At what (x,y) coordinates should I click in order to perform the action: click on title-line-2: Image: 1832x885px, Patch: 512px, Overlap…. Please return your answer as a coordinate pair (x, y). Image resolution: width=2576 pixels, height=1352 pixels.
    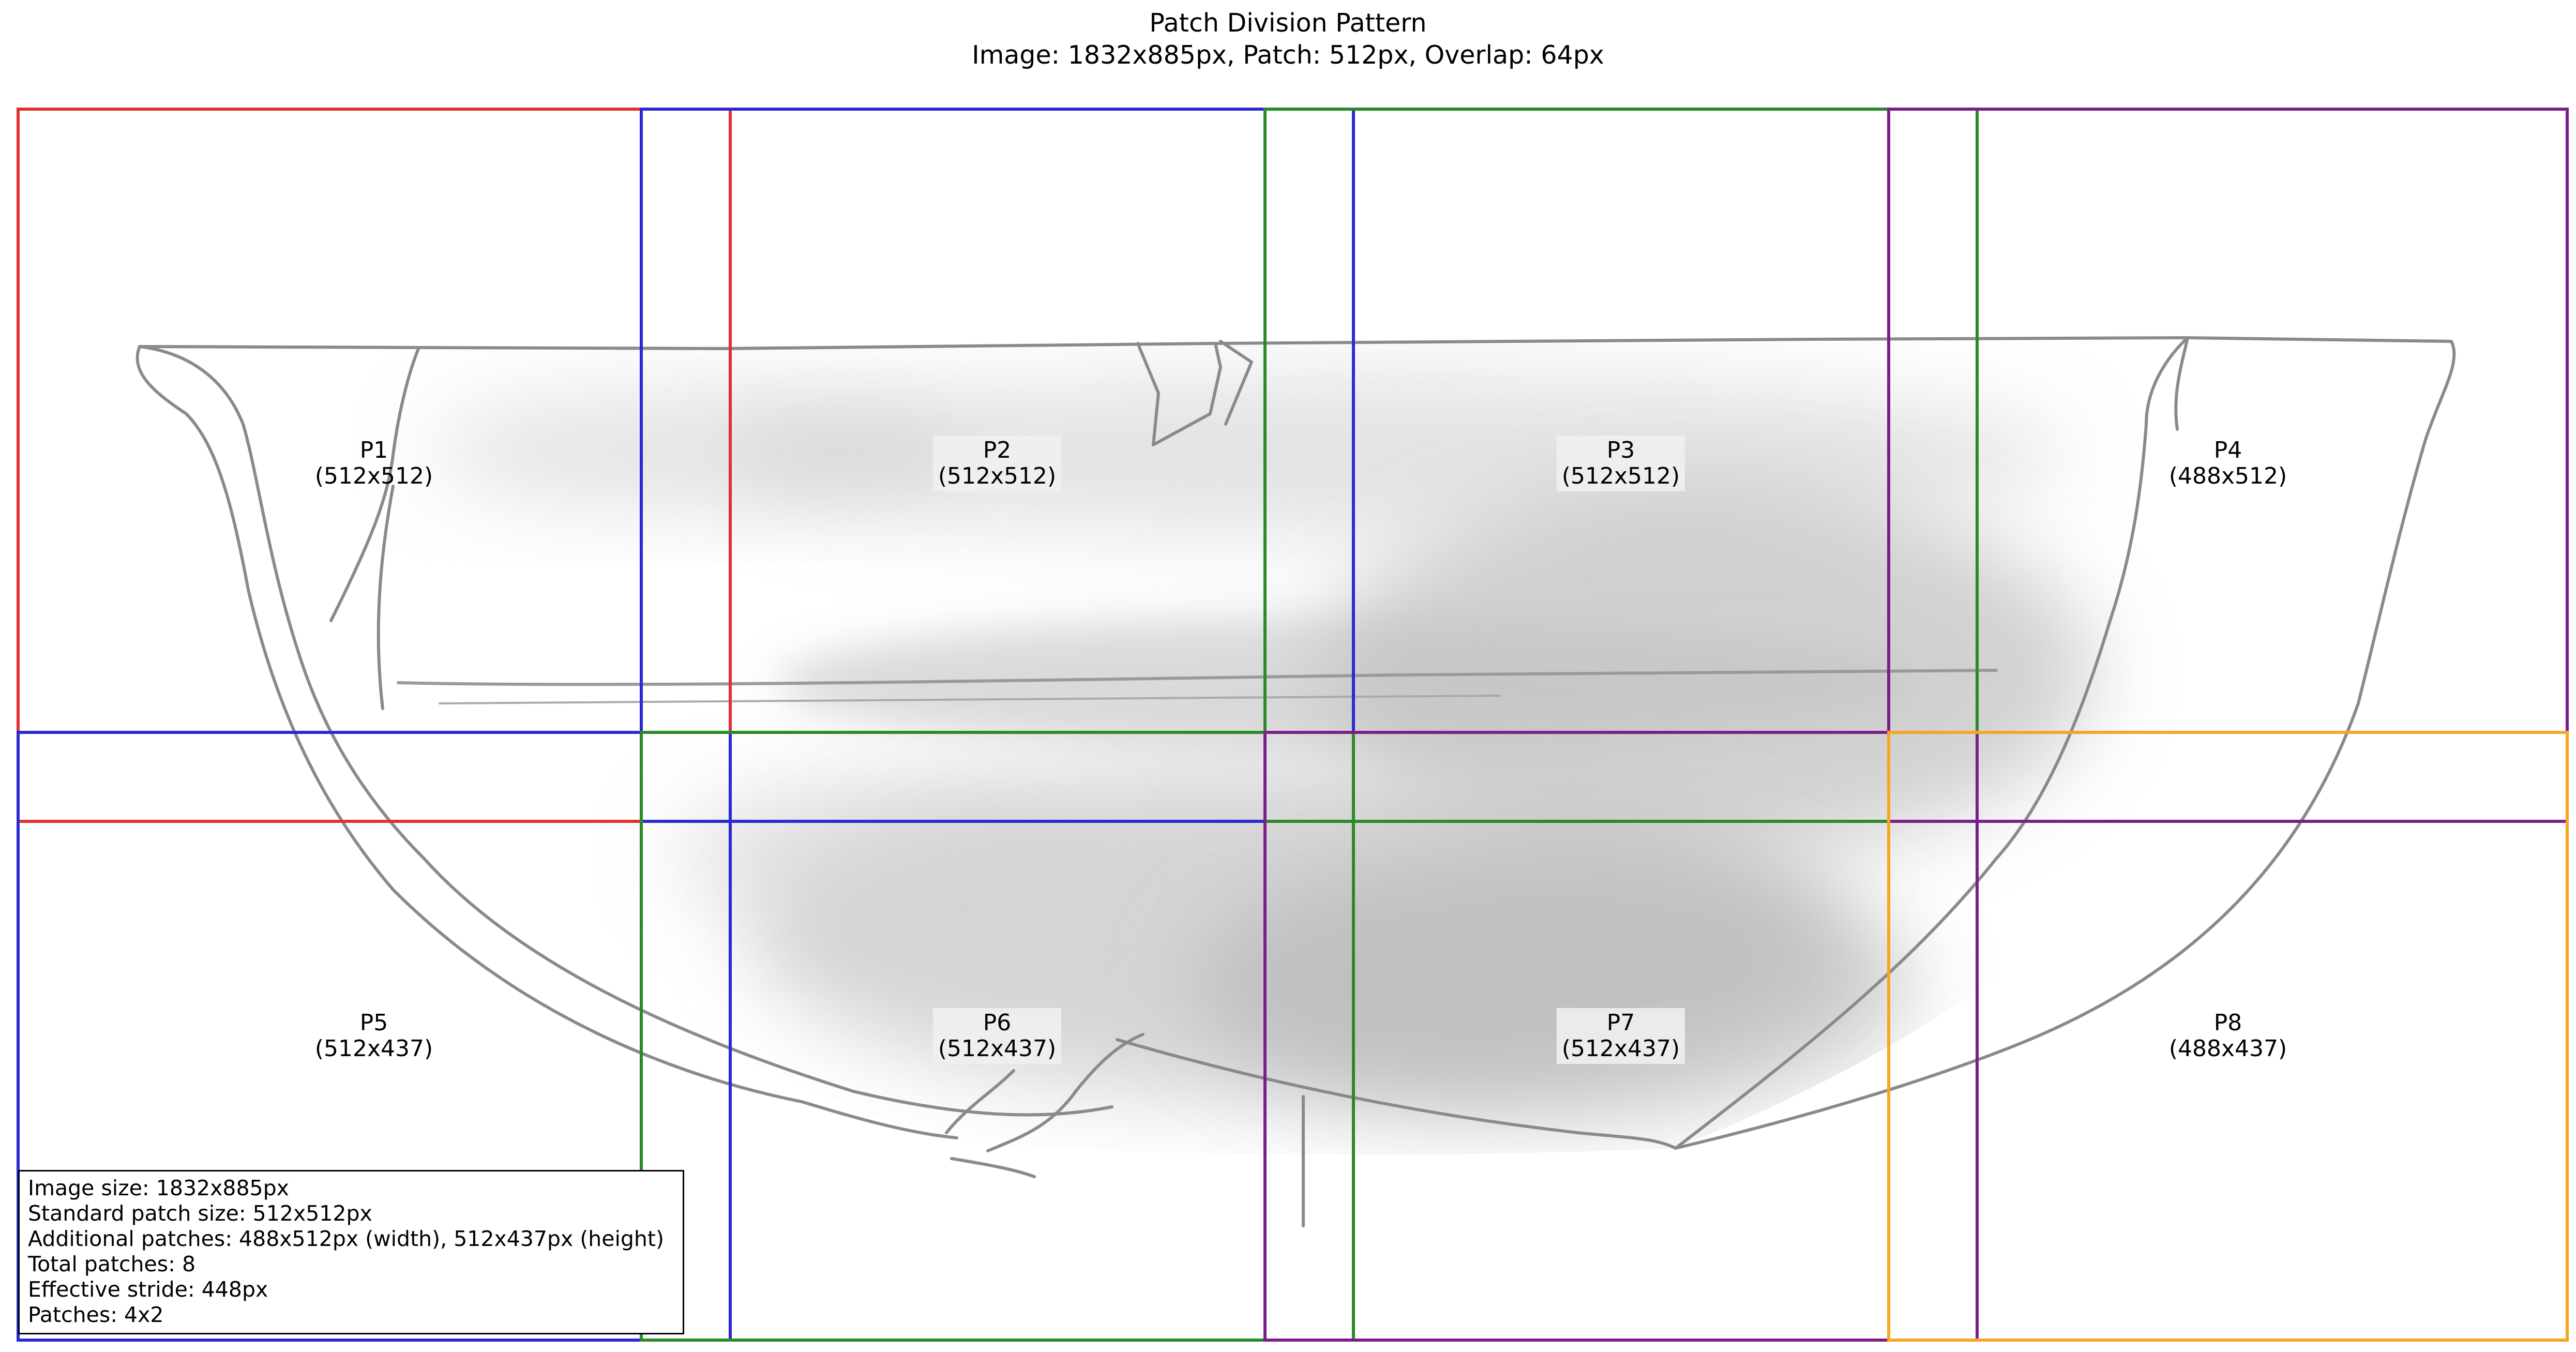
    Looking at the image, I should click on (1288, 55).